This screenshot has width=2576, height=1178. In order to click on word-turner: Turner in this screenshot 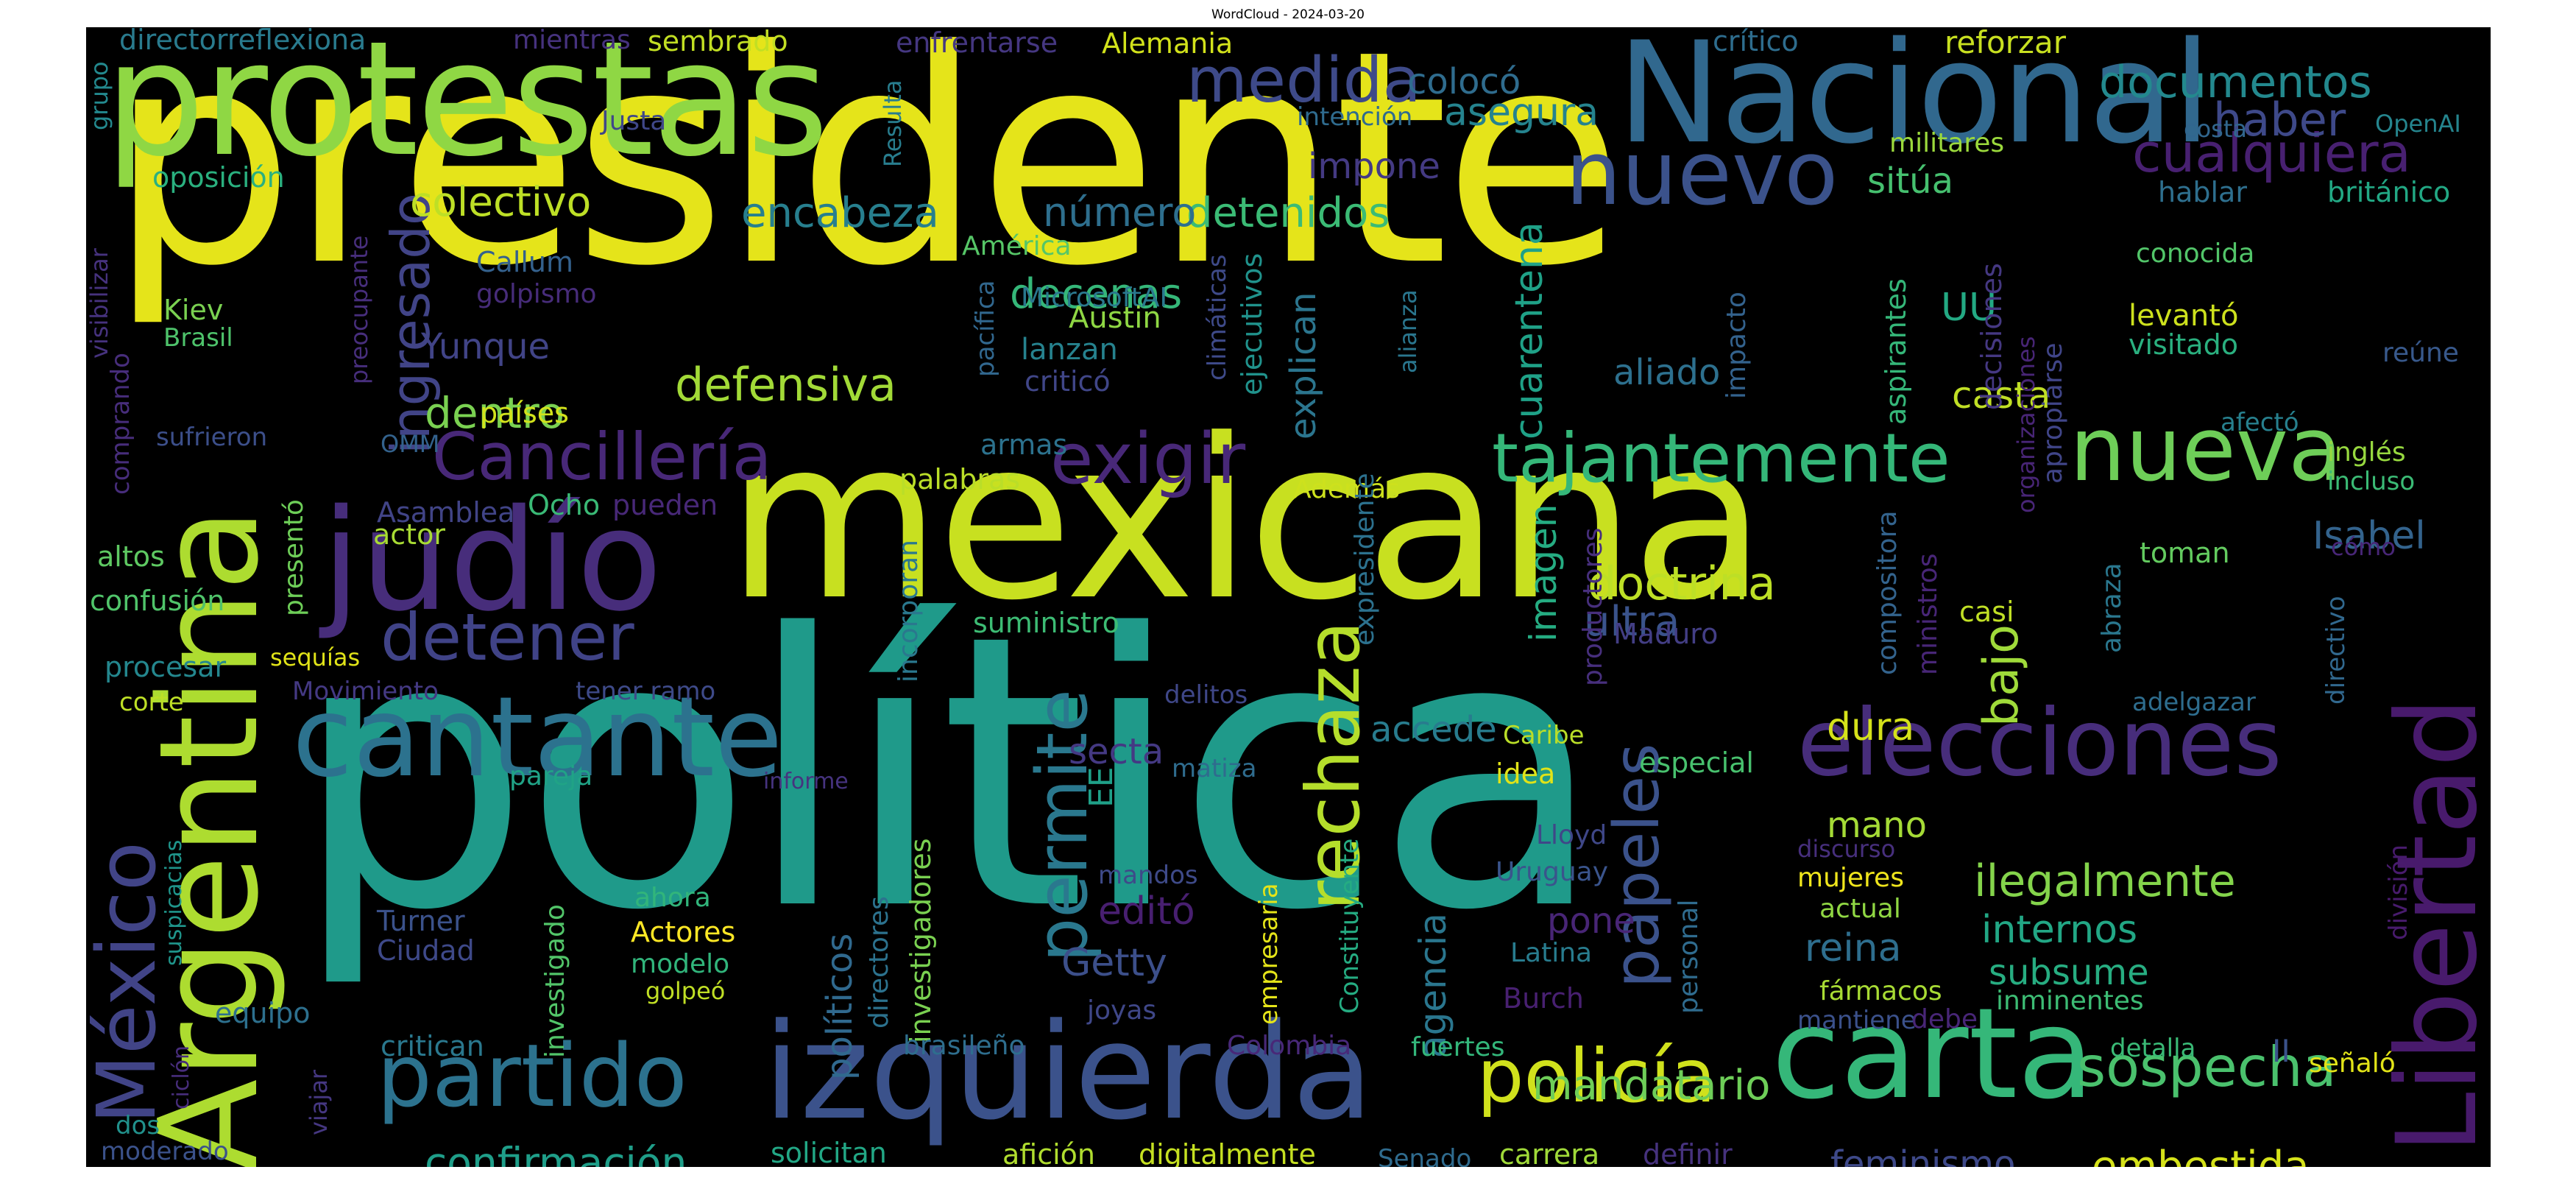, I will do `click(421, 921)`.